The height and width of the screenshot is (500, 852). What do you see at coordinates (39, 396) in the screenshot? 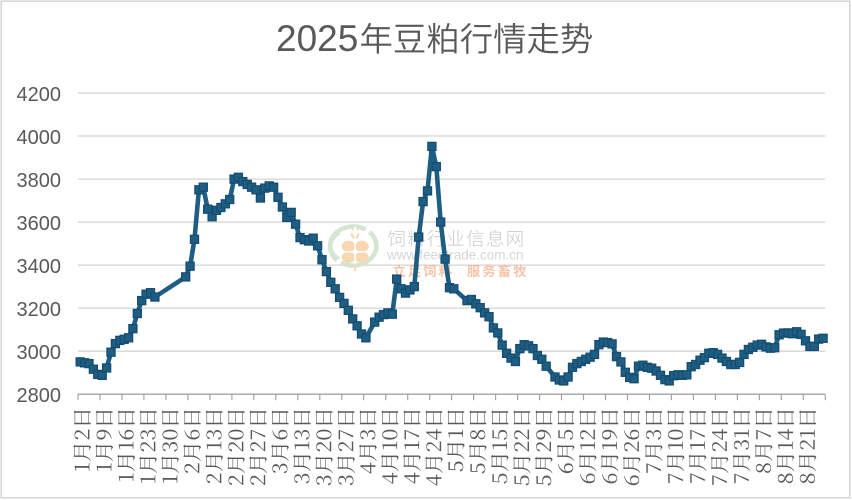
I see `svg-text: 2800` at bounding box center [39, 396].